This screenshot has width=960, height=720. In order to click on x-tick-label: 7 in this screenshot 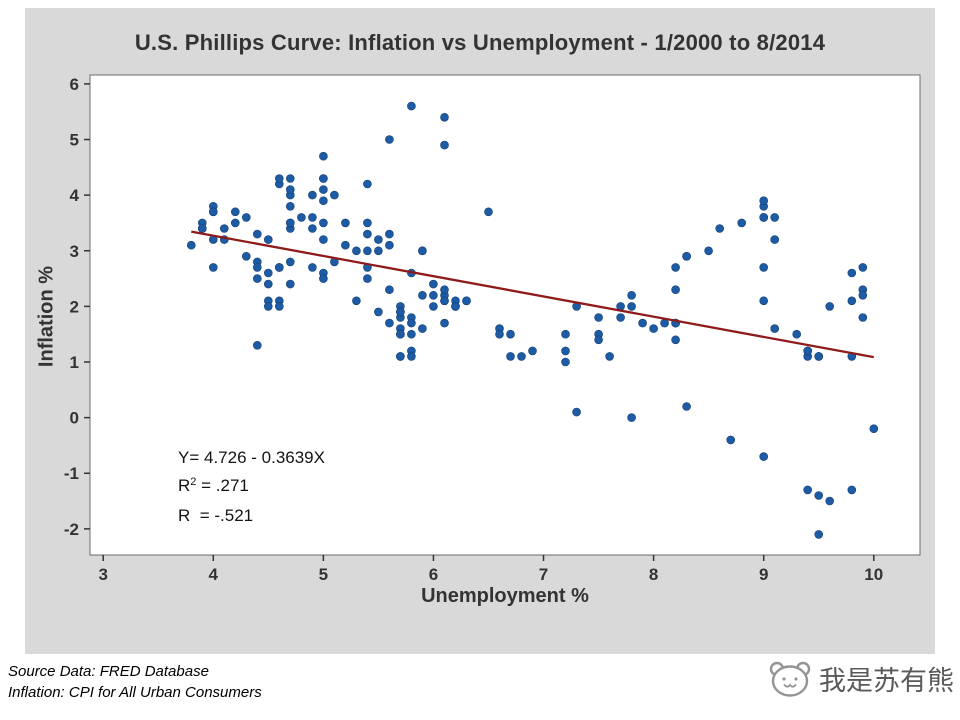, I will do `click(543, 574)`.